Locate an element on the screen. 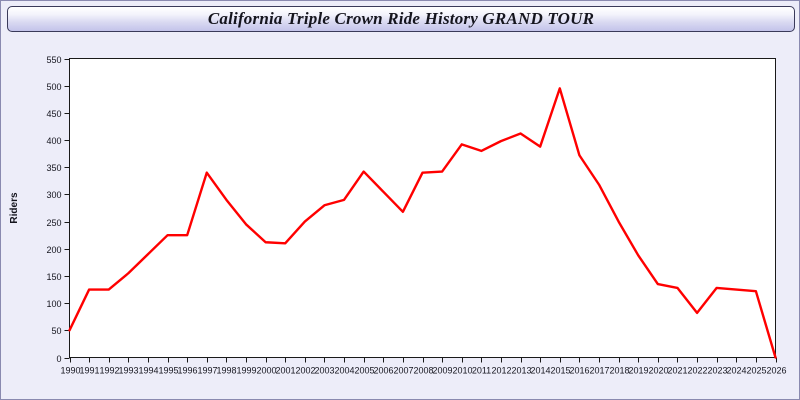 The width and height of the screenshot is (800, 400). y-axis-tick-label: 400 is located at coordinates (53, 141).